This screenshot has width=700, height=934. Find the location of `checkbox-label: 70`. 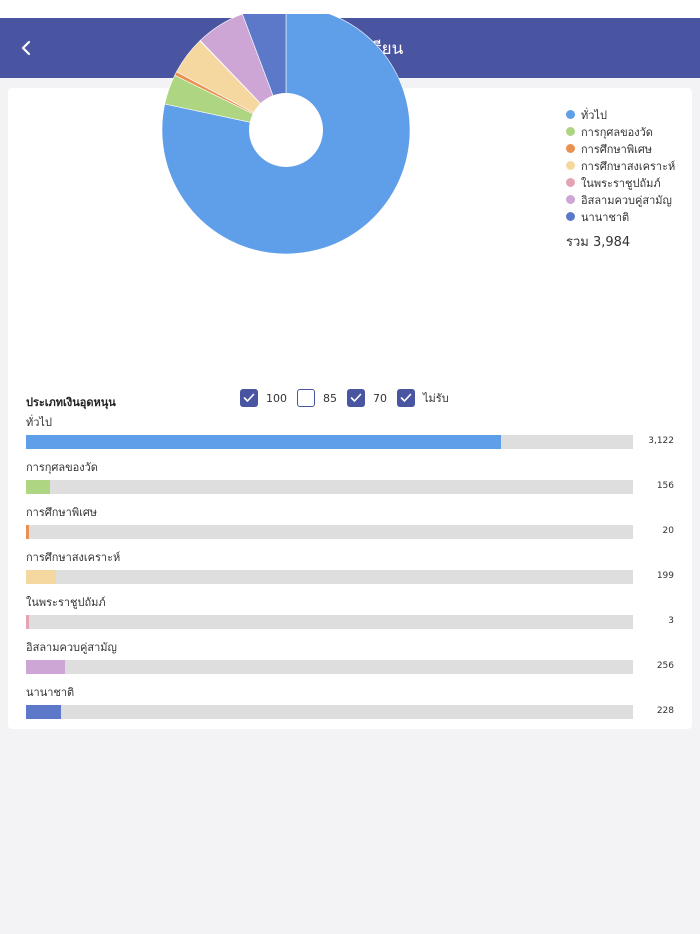

checkbox-label: 70 is located at coordinates (380, 398).